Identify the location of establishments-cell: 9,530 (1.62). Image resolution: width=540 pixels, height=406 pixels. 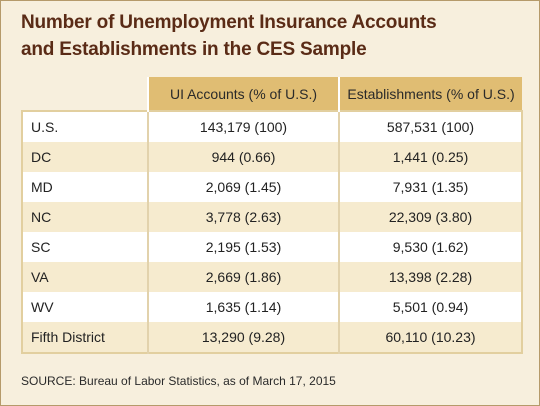
(430, 247).